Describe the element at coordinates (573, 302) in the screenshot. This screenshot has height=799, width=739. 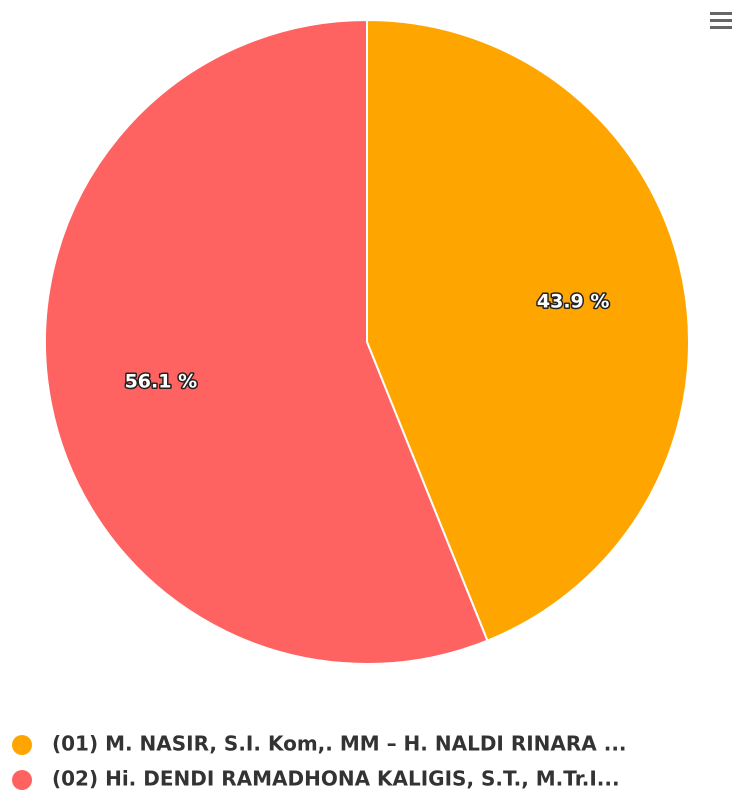
I see `data-label: 43.9 %` at that location.